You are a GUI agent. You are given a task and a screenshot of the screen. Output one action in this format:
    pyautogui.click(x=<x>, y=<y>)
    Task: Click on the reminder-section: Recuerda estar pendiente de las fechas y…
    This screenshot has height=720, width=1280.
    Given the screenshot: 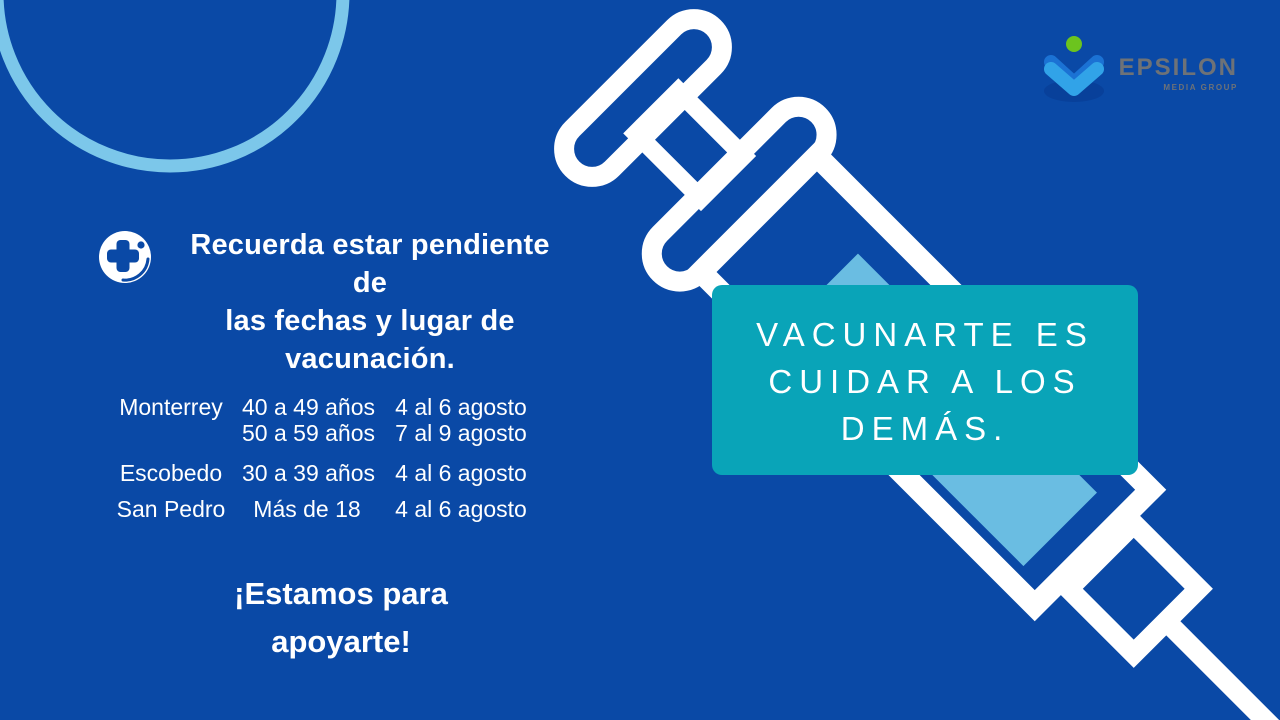 What is the action you would take?
    pyautogui.click(x=333, y=302)
    